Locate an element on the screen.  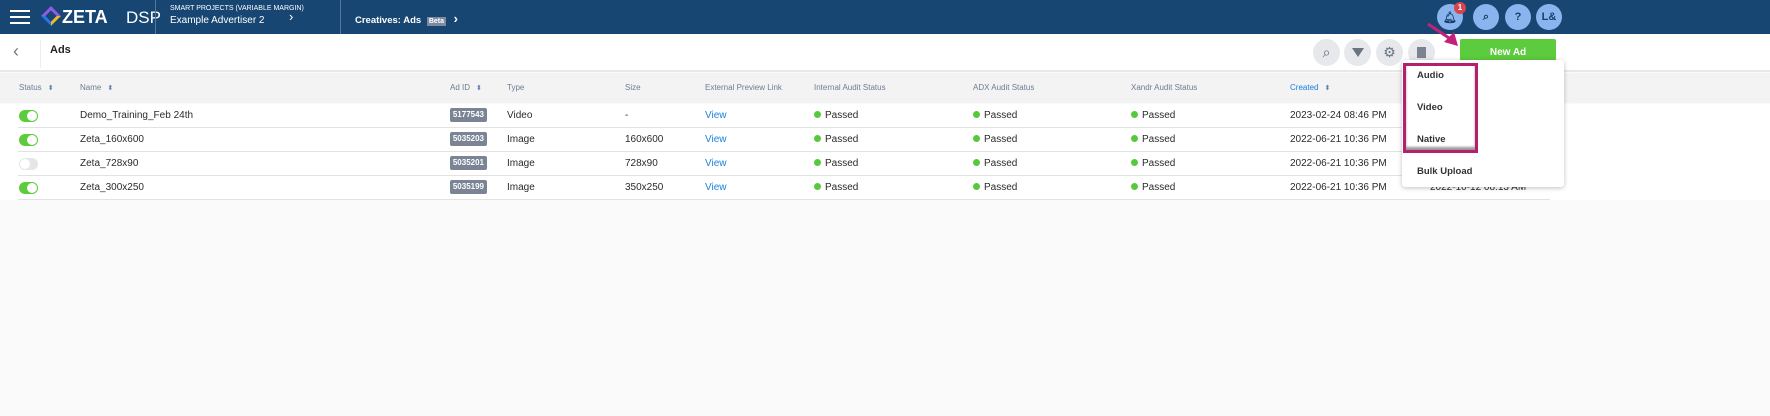
menu-item-video: Video is located at coordinates (1430, 107).